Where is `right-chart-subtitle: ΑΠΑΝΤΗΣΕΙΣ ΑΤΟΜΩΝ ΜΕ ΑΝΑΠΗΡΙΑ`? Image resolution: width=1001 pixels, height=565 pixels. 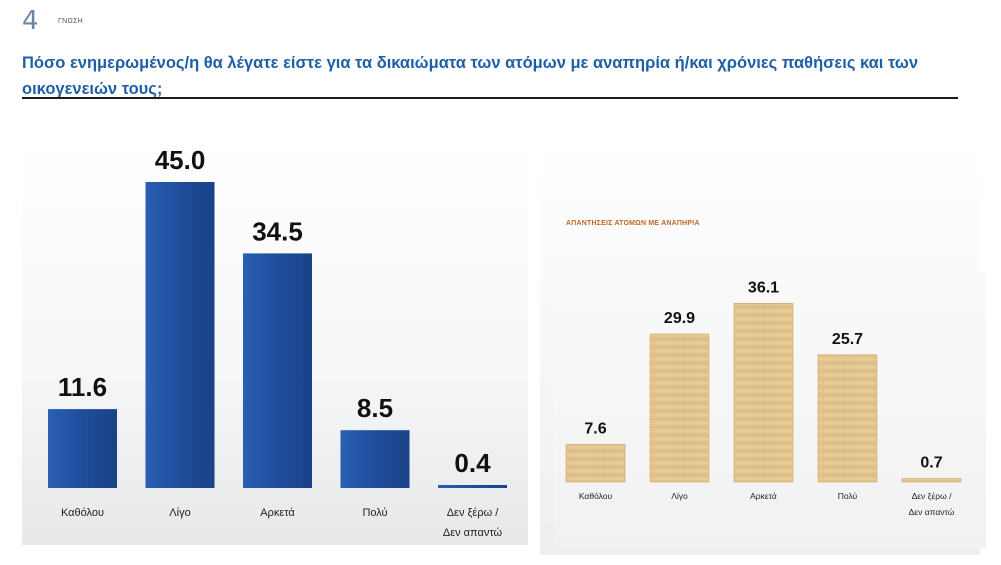 right-chart-subtitle: ΑΠΑΝΤΗΣΕΙΣ ΑΤΟΜΩΝ ΜΕ ΑΝΑΠΗΡΙΑ is located at coordinates (633, 223).